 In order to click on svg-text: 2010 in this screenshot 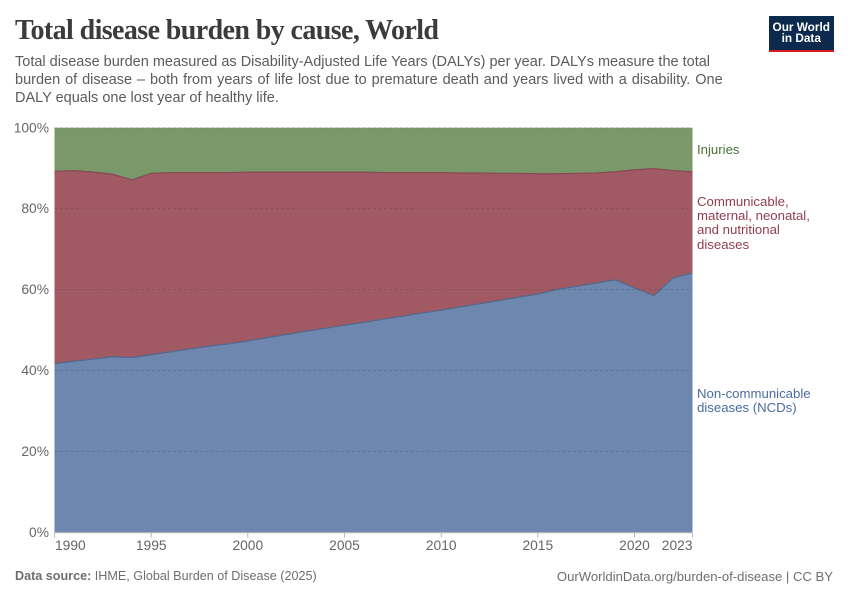, I will do `click(441, 545)`.